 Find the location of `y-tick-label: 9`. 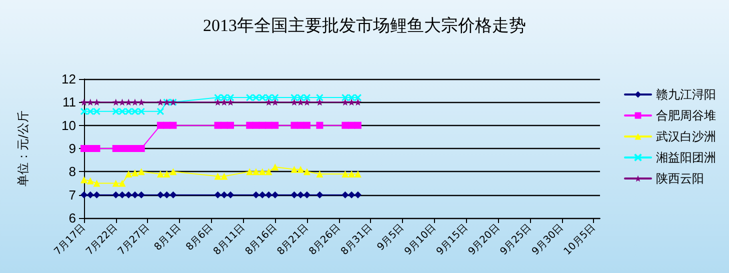

y-tick-label: 9 is located at coordinates (72, 148).